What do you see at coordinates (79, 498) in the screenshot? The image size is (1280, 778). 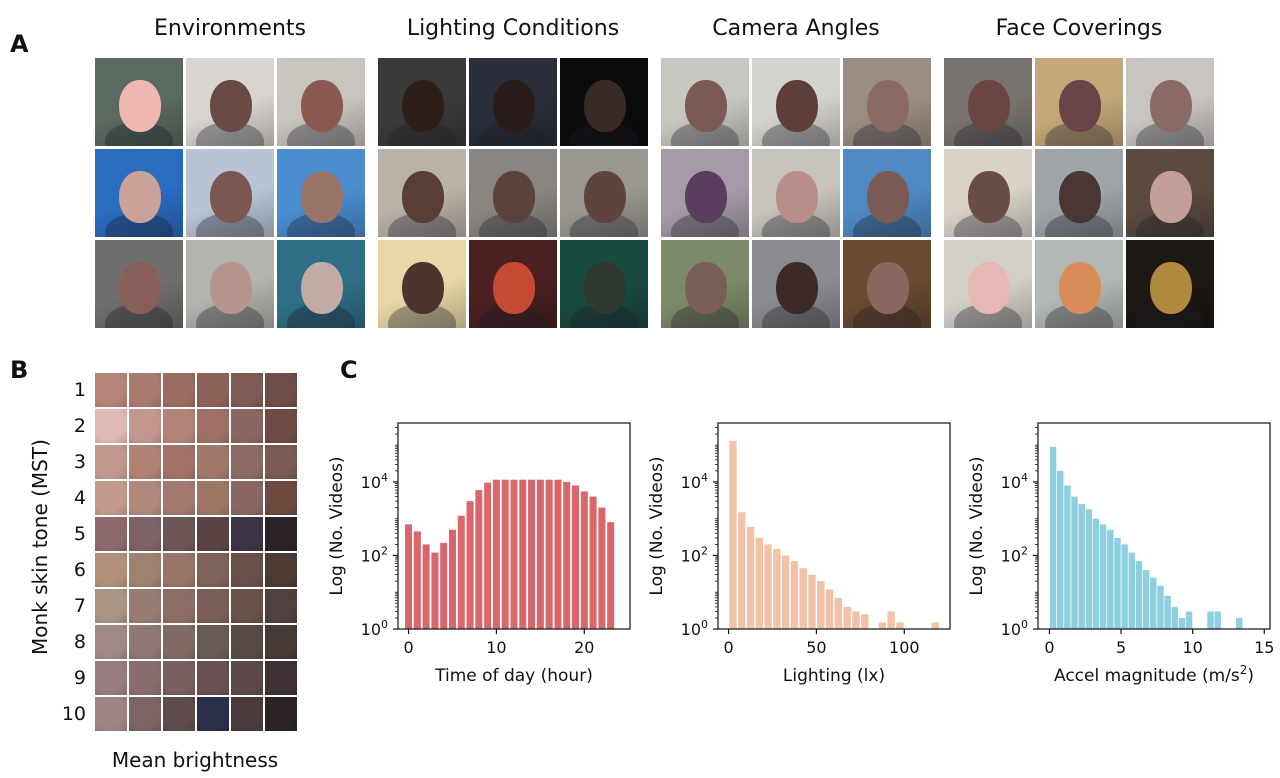 I see `mst-row-label: 4` at bounding box center [79, 498].